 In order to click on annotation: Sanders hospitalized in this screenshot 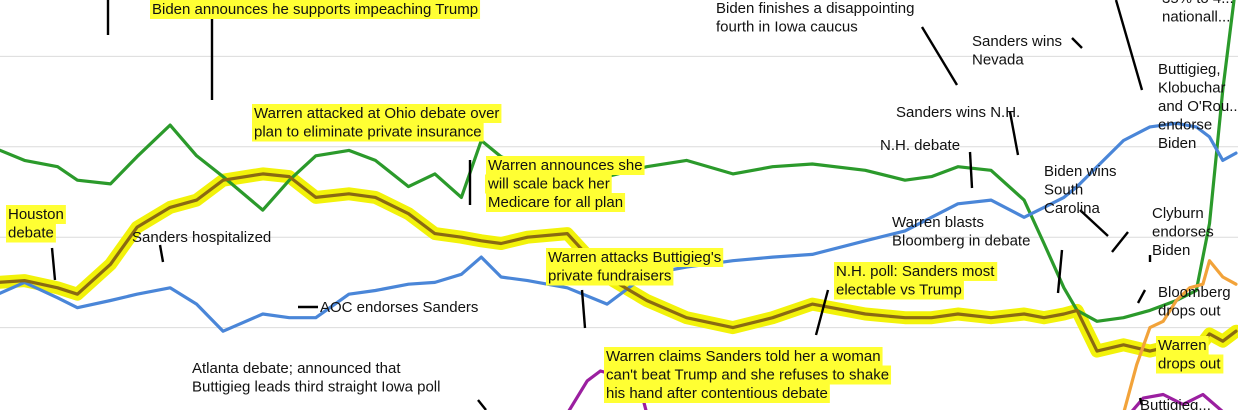, I will do `click(201, 237)`.